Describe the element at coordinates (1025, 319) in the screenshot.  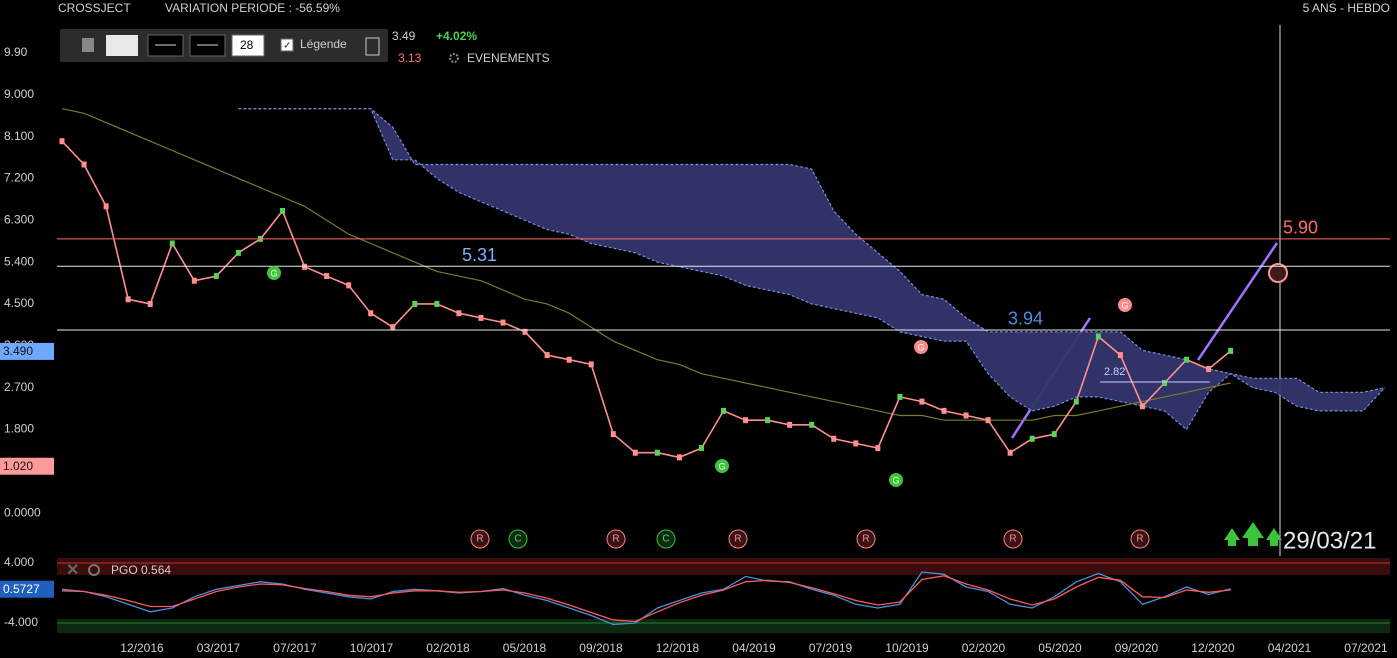
I see `level-label: 3.94` at that location.